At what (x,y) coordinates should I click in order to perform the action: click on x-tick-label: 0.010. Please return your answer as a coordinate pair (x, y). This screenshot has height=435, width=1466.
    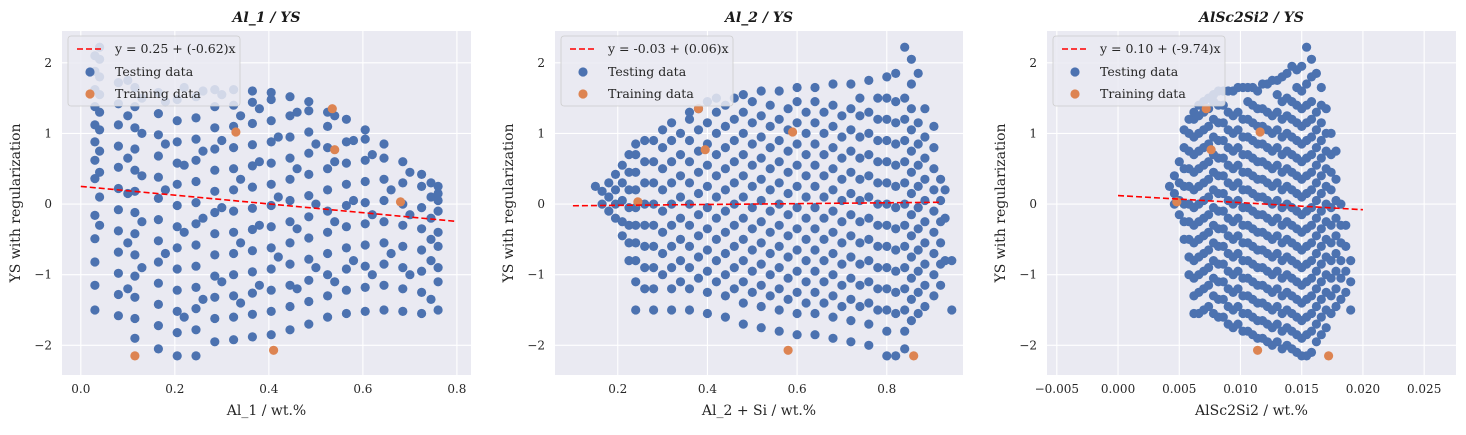
    Looking at the image, I should click on (1240, 389).